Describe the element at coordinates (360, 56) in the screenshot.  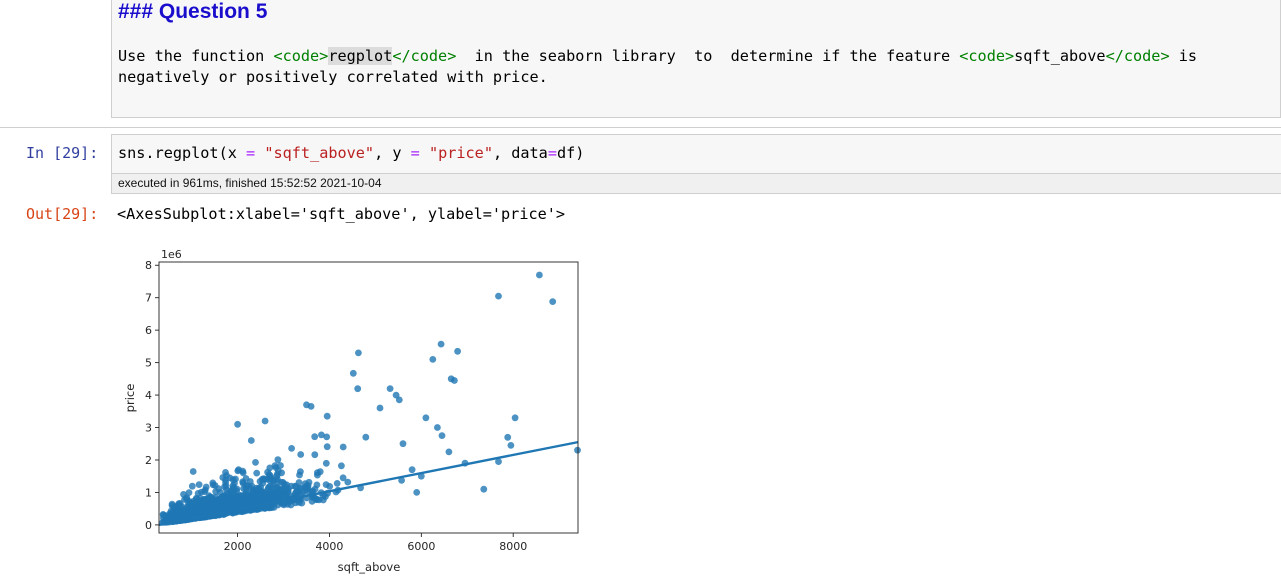
I see `highlighted-word: regplot` at that location.